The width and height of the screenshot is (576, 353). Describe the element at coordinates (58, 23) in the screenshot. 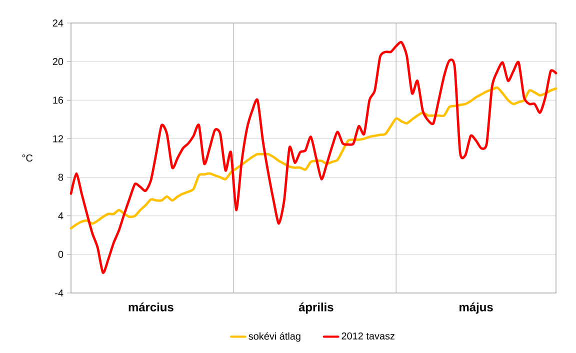

I see `y-tick-label: 24` at that location.